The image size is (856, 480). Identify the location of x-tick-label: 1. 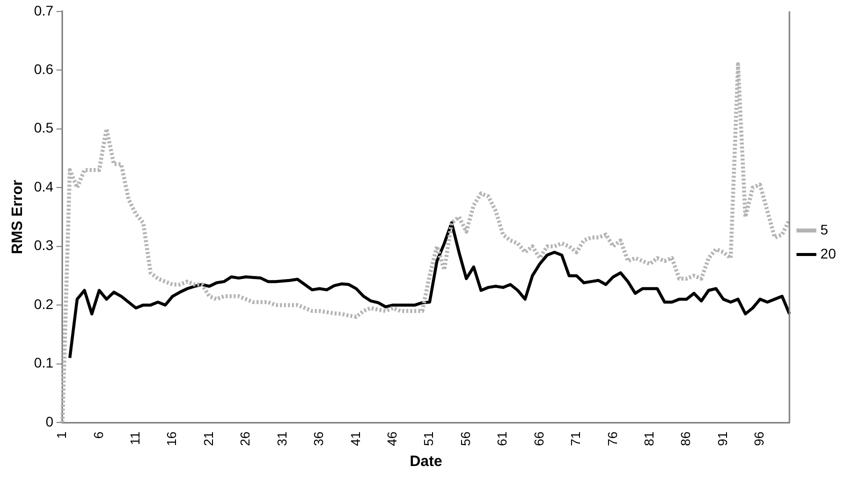
(62, 435).